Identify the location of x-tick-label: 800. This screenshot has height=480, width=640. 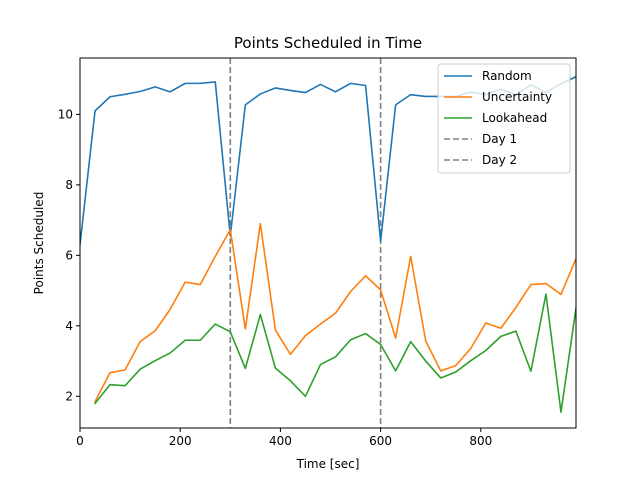
(480, 441).